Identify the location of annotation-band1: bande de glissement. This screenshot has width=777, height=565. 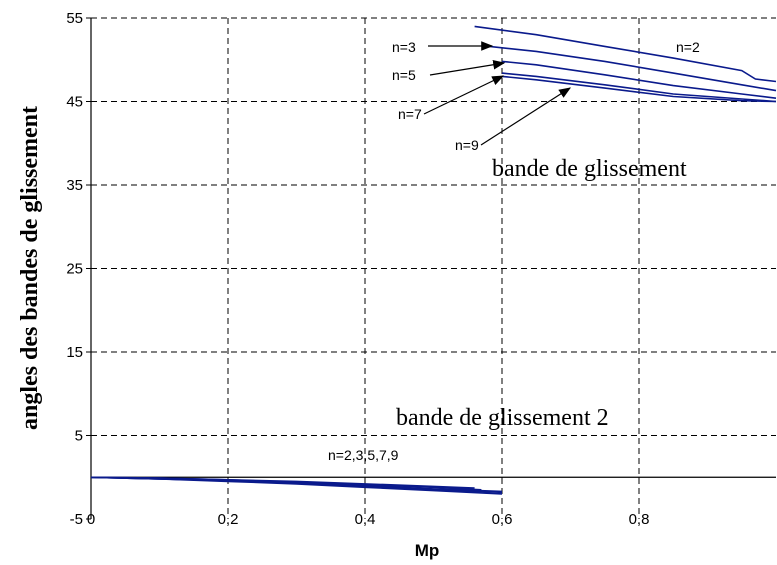
(589, 169).